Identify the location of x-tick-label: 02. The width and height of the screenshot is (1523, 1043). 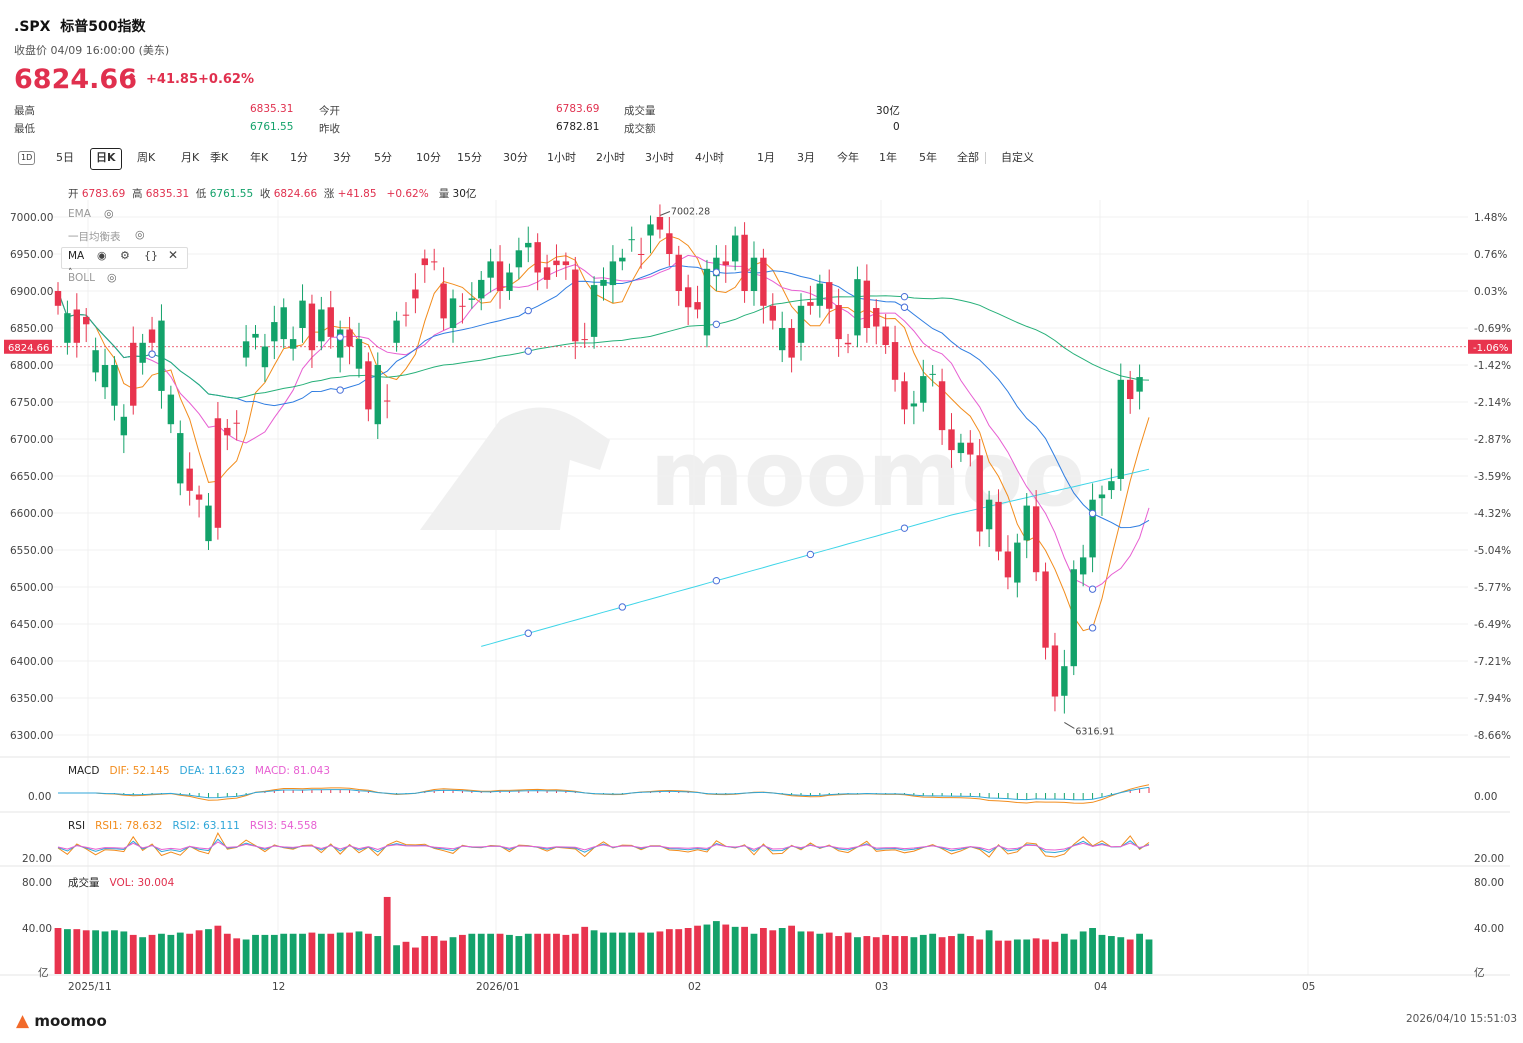
(694, 987).